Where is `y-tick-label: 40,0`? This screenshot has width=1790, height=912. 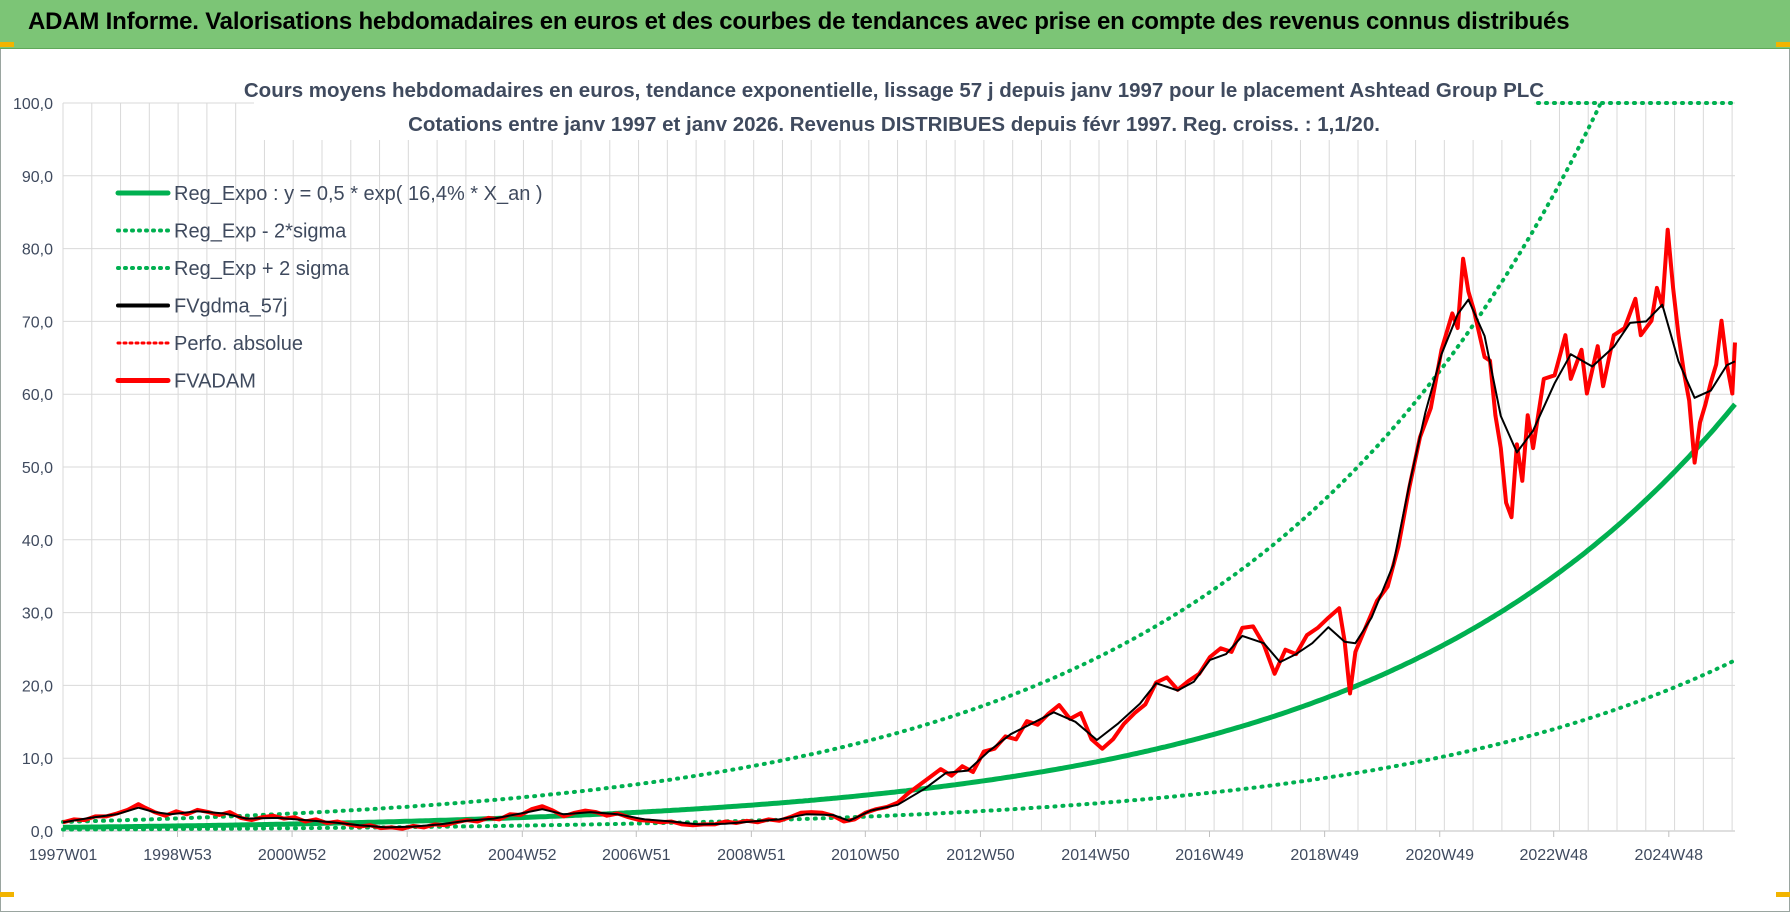
y-tick-label: 40,0 is located at coordinates (37, 541).